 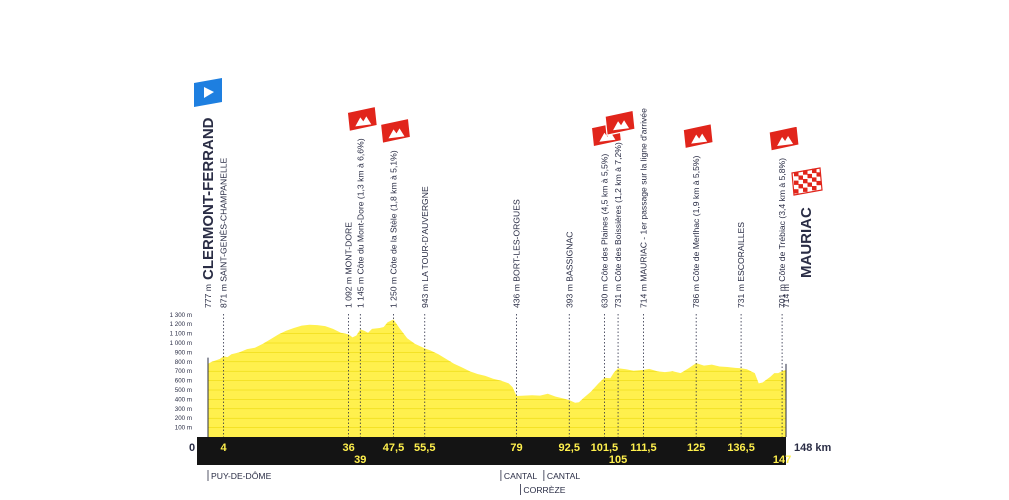 I want to click on waypoint-label: 1 250 m Côte de la Stèle (1,8 km à 5,1%), so click(x=394, y=229).